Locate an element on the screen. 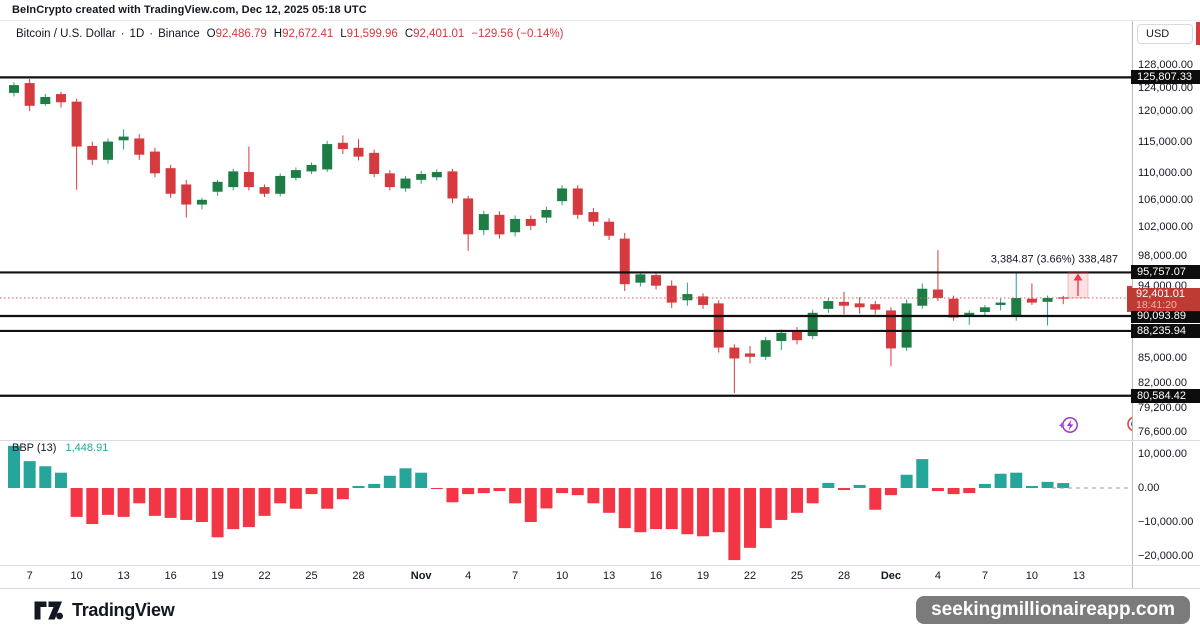  clipped-coin-icon is located at coordinates (1129, 424).